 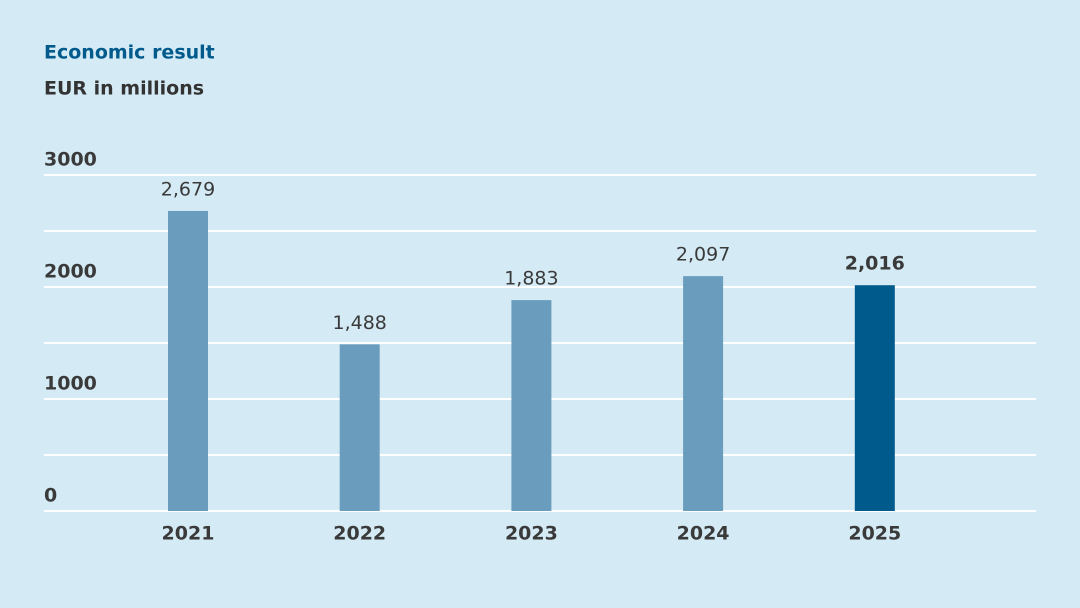 I want to click on x-tick-label: 2021, so click(x=188, y=534).